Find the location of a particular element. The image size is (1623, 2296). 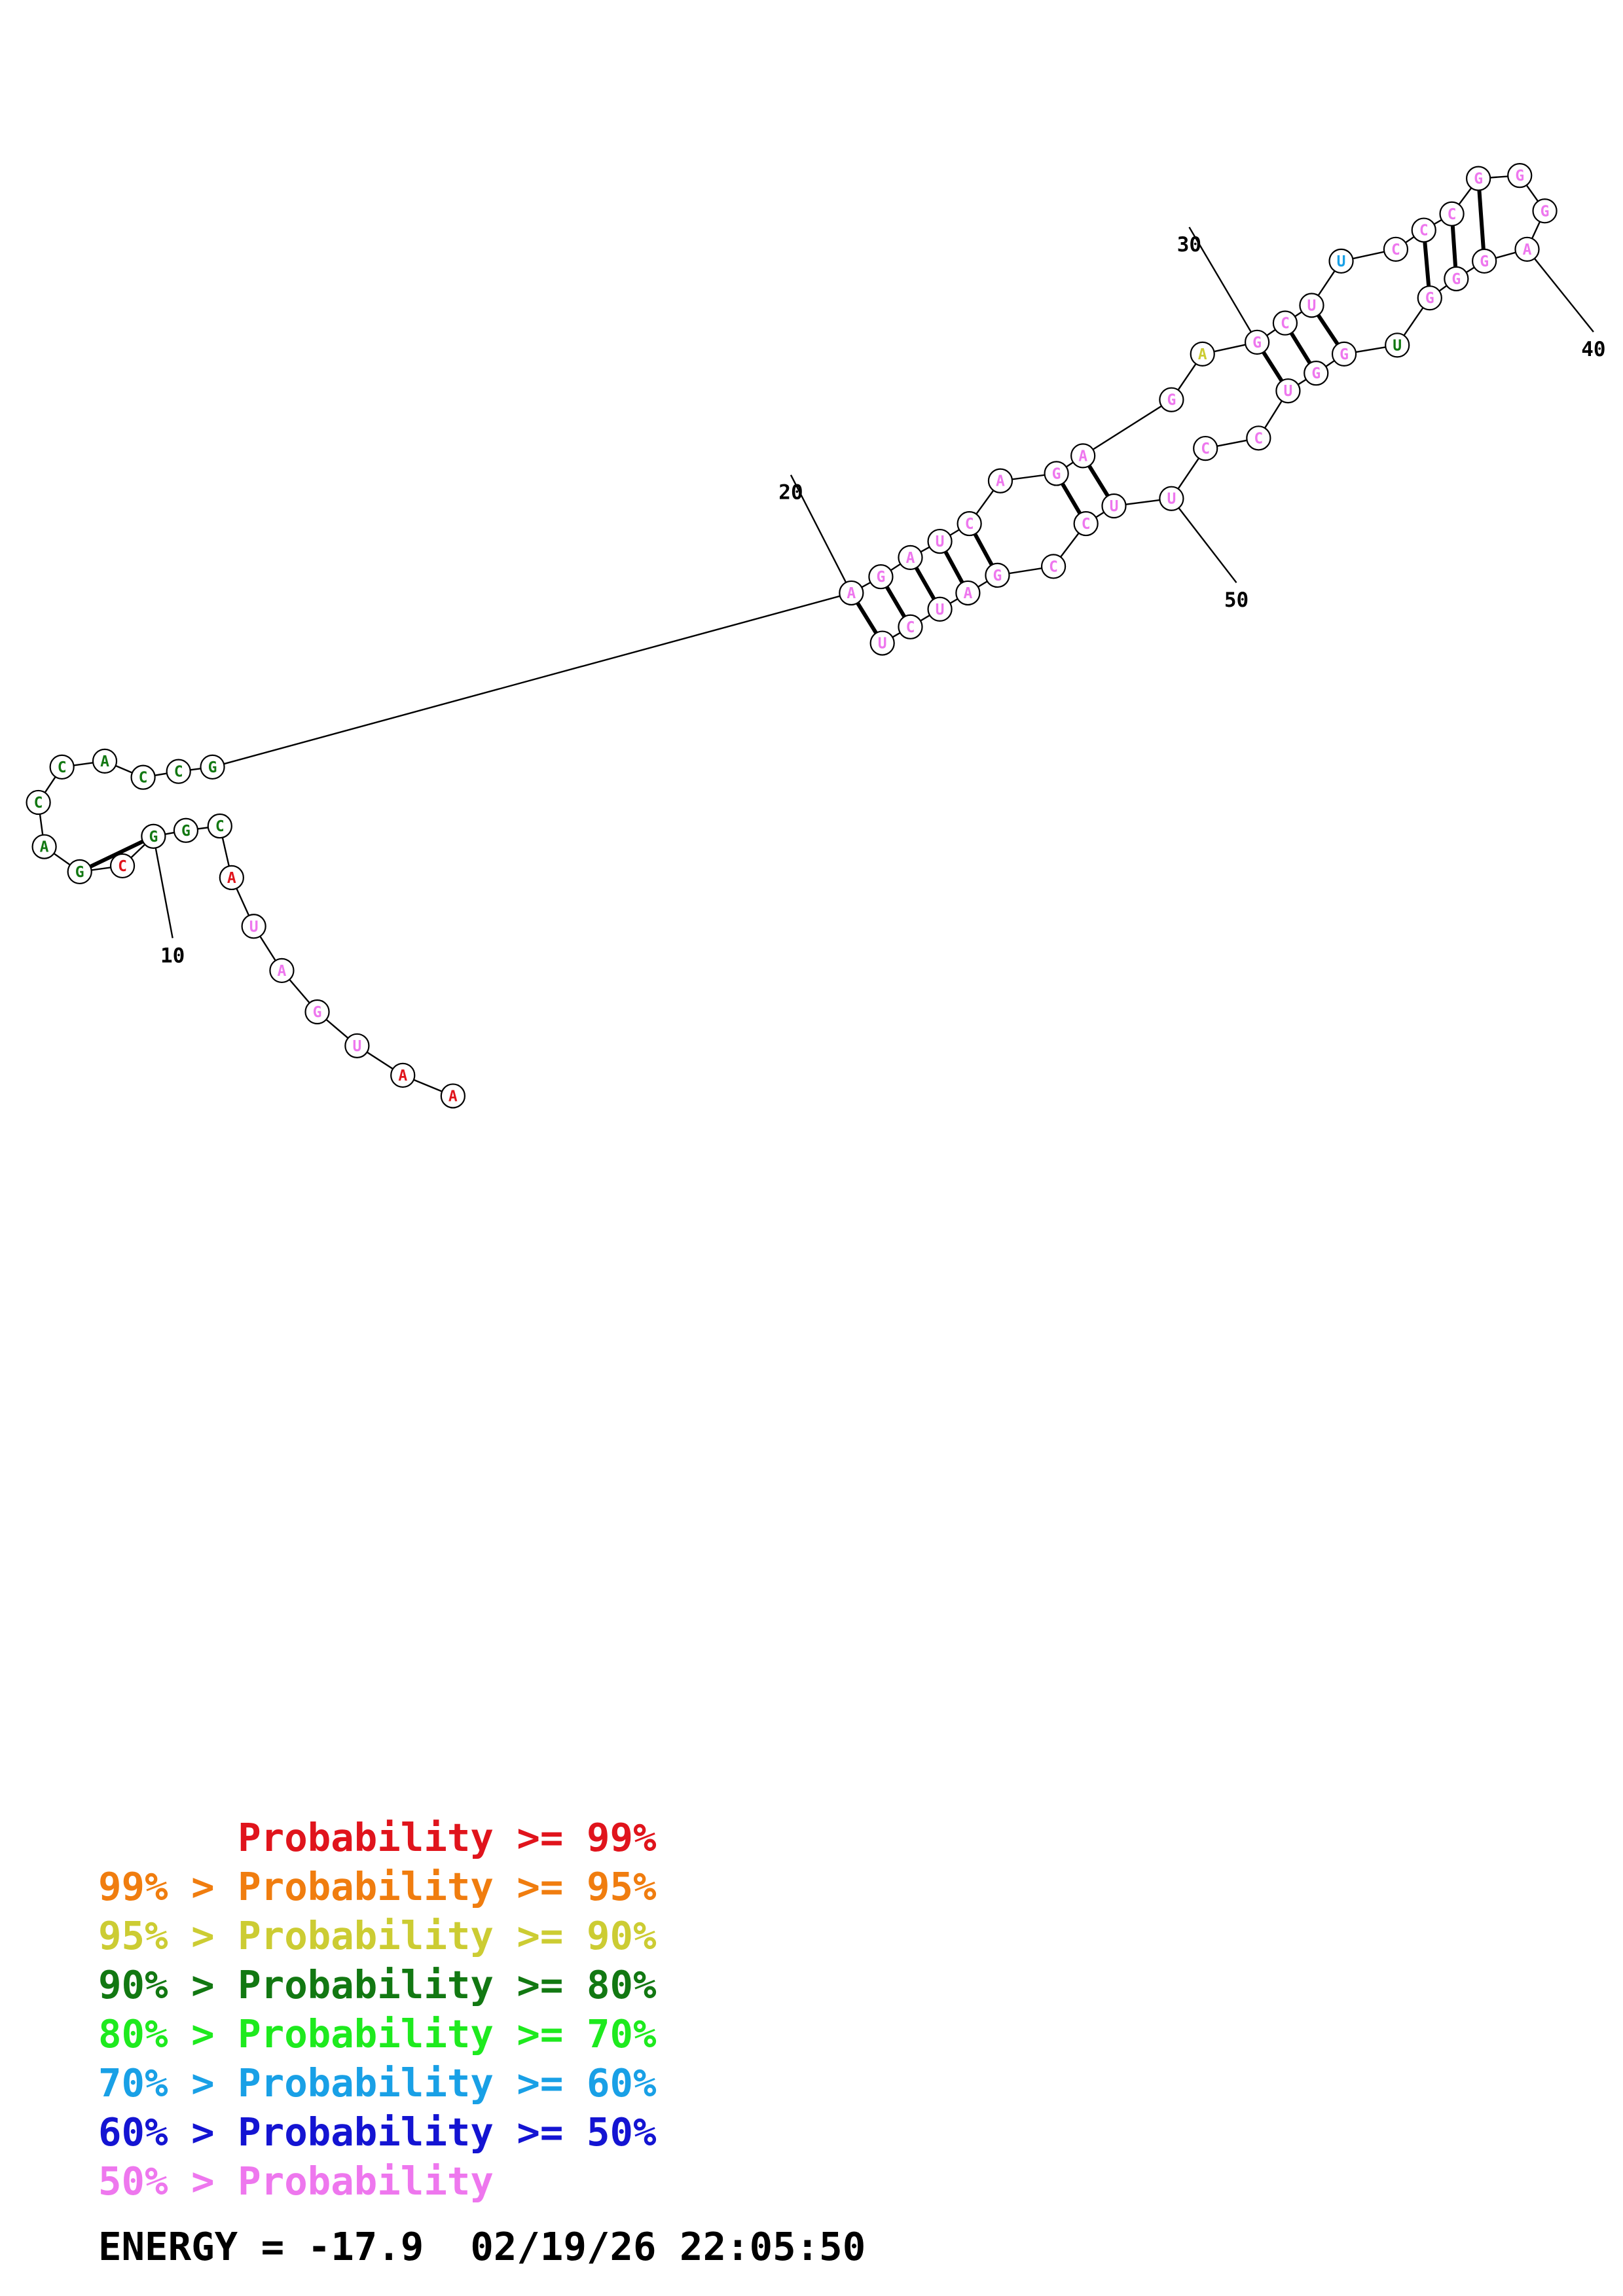

nucleotide-51: U is located at coordinates (1114, 506).